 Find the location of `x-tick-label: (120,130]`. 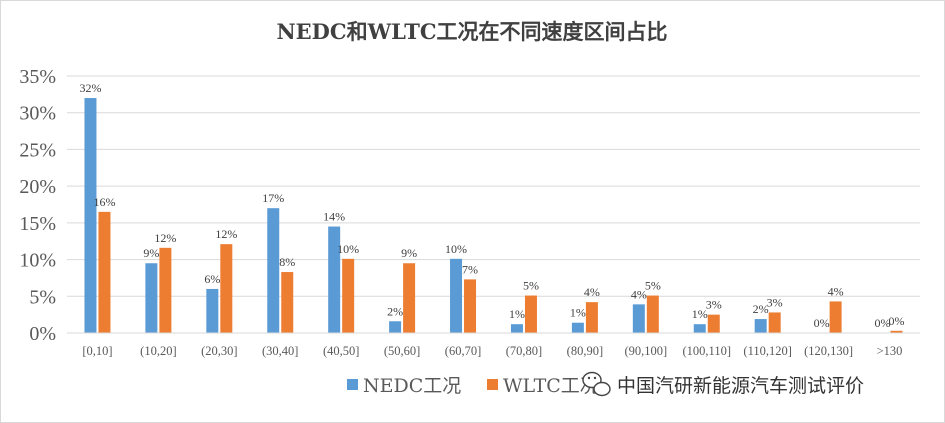

x-tick-label: (120,130] is located at coordinates (828, 351).